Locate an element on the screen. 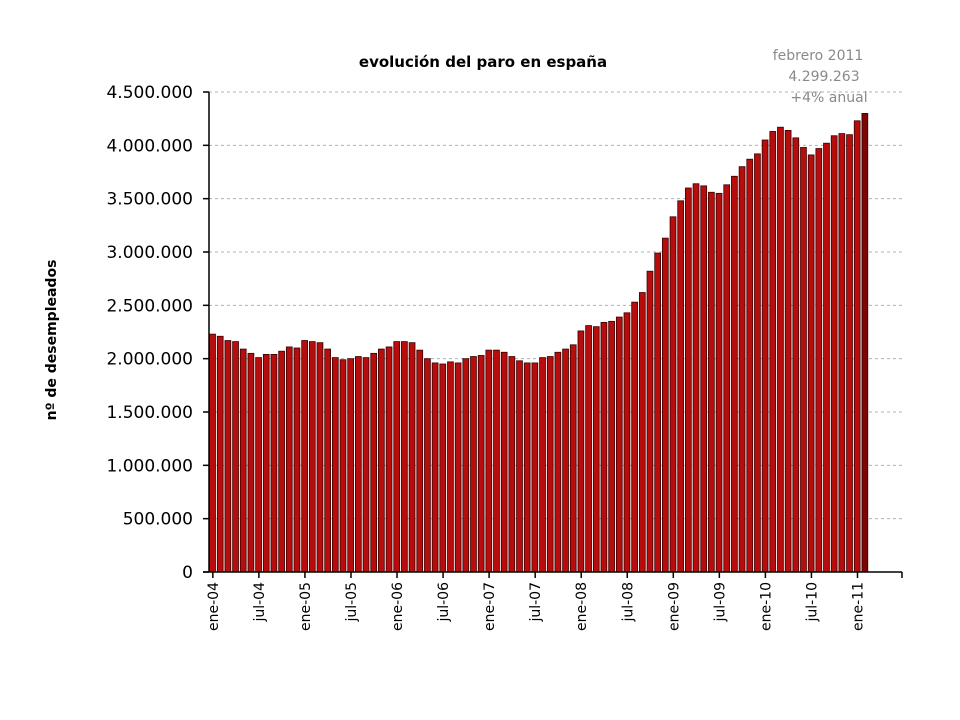 The height and width of the screenshot is (720, 960). x-tick-label: ene-09 is located at coordinates (674, 606).